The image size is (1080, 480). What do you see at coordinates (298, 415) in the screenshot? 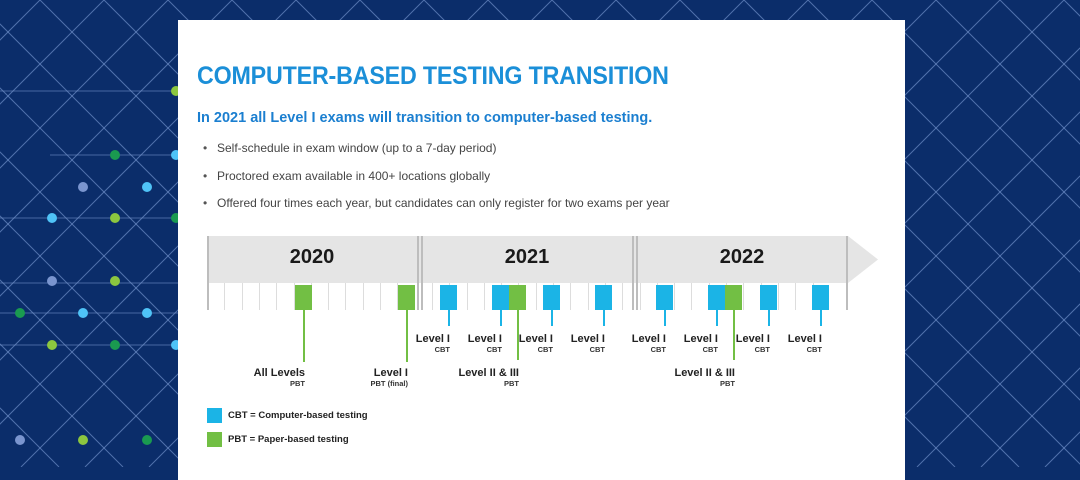
I see `legend-label-cbt: CBT = Computer-based testing` at bounding box center [298, 415].